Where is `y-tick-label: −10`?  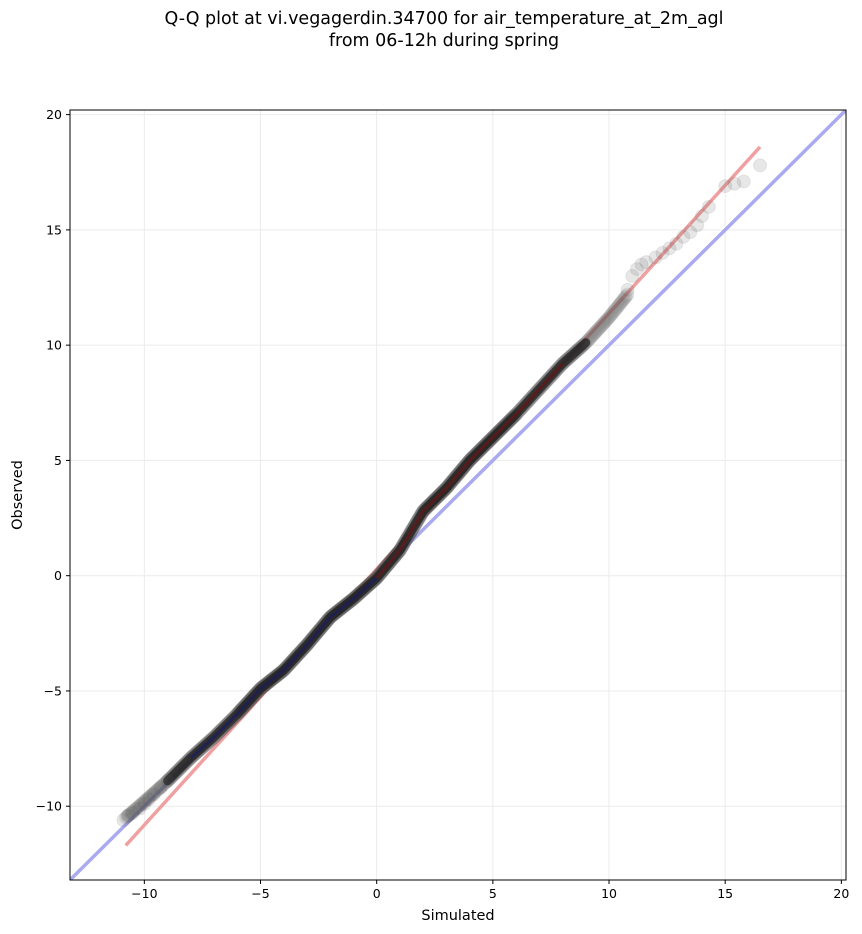 y-tick-label: −10 is located at coordinates (49, 806).